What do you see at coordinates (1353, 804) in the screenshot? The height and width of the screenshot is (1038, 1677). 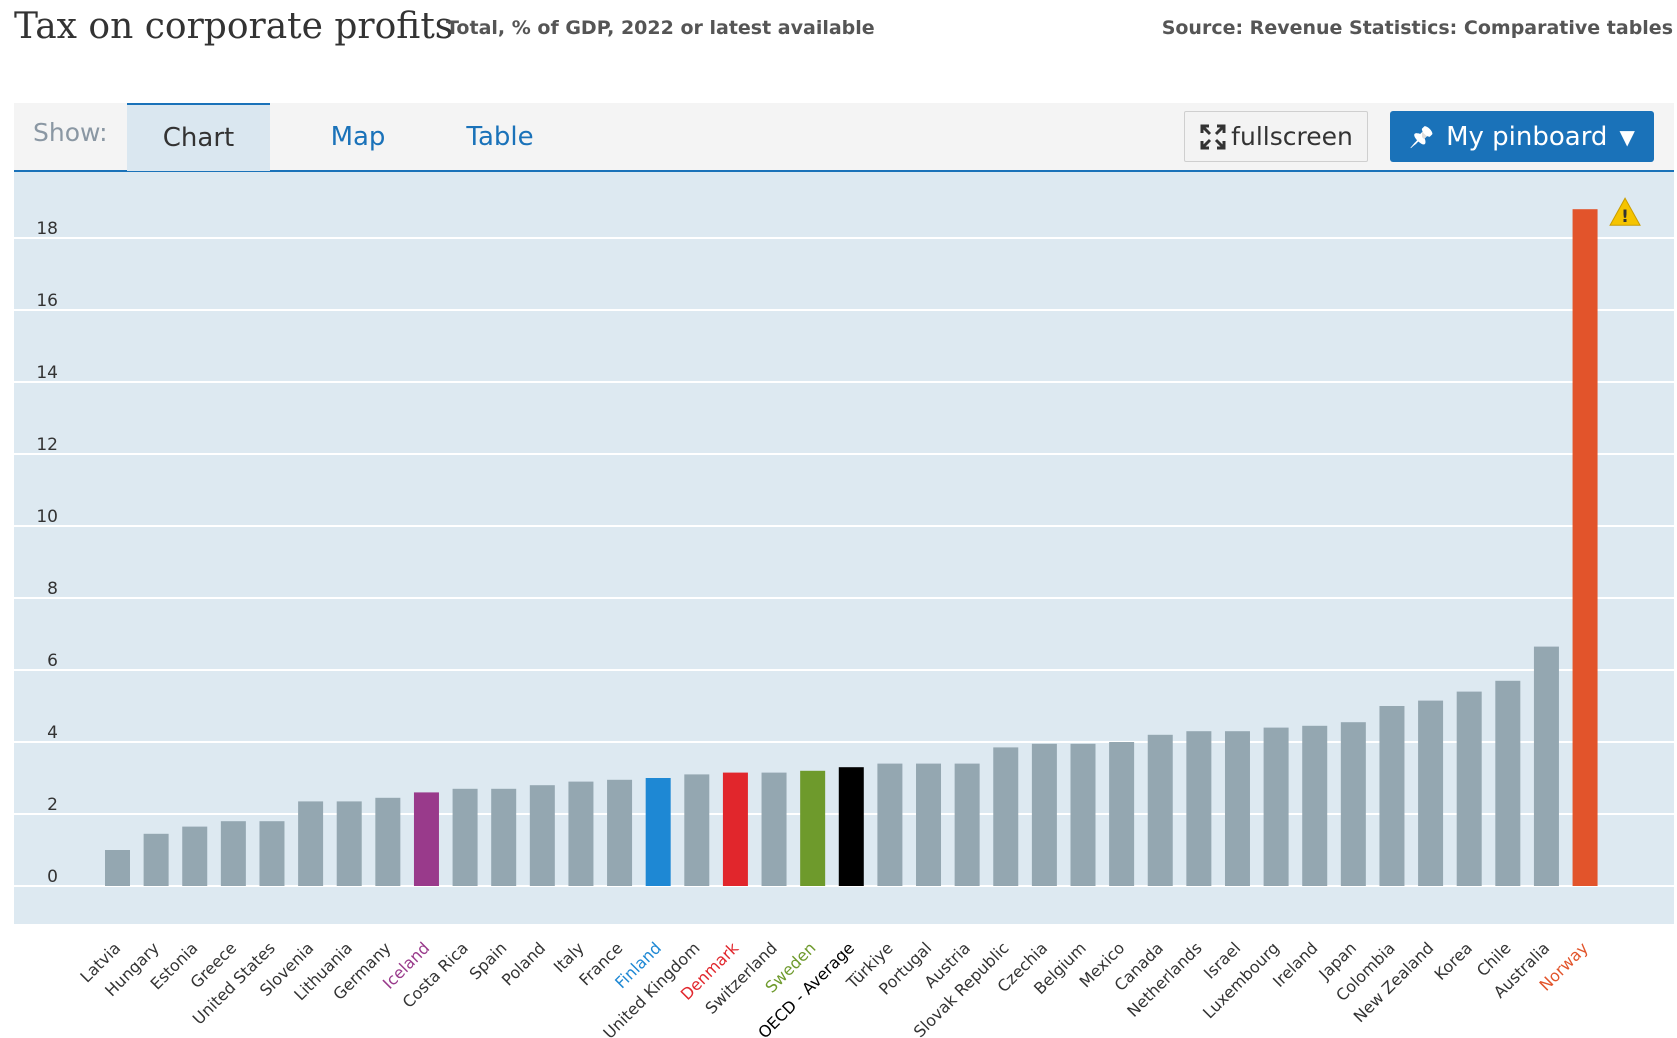 I see `bar-japan` at bounding box center [1353, 804].